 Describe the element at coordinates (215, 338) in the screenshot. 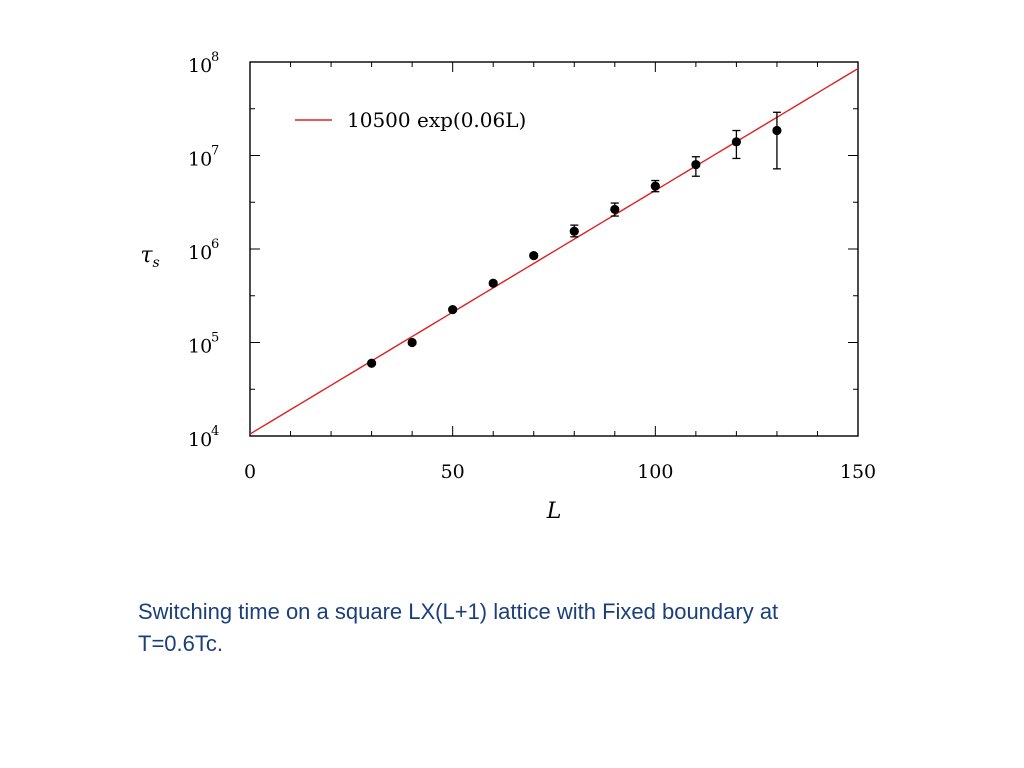

I see `y-tick-exponent: 5` at that location.